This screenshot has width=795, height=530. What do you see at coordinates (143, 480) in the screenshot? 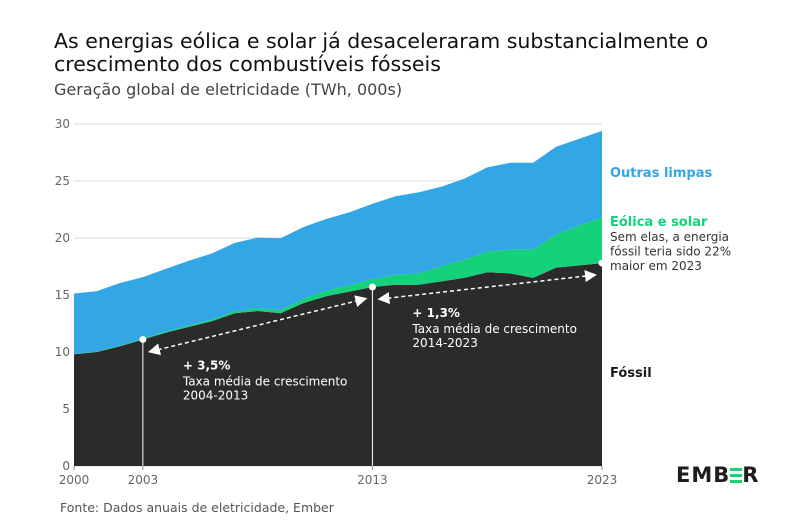
I see `x-tick-label: 2003` at bounding box center [143, 480].